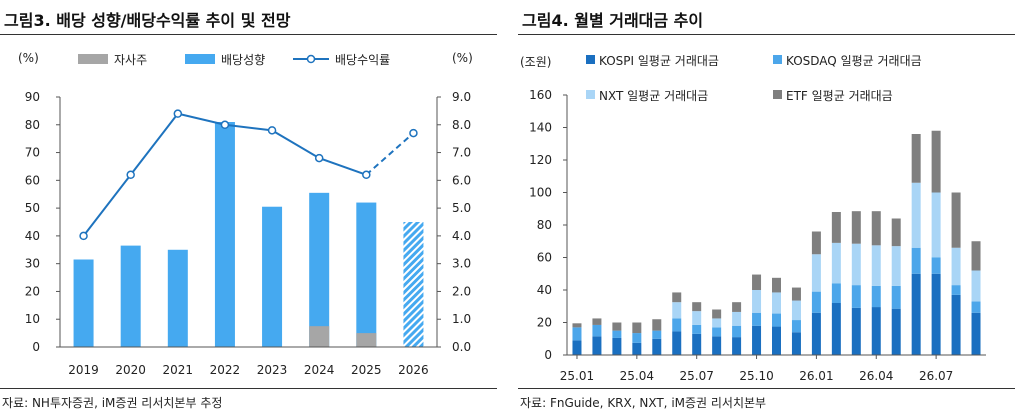 The height and width of the screenshot is (417, 1015). I want to click on dividend-yield-forecast-line, so click(390, 154).